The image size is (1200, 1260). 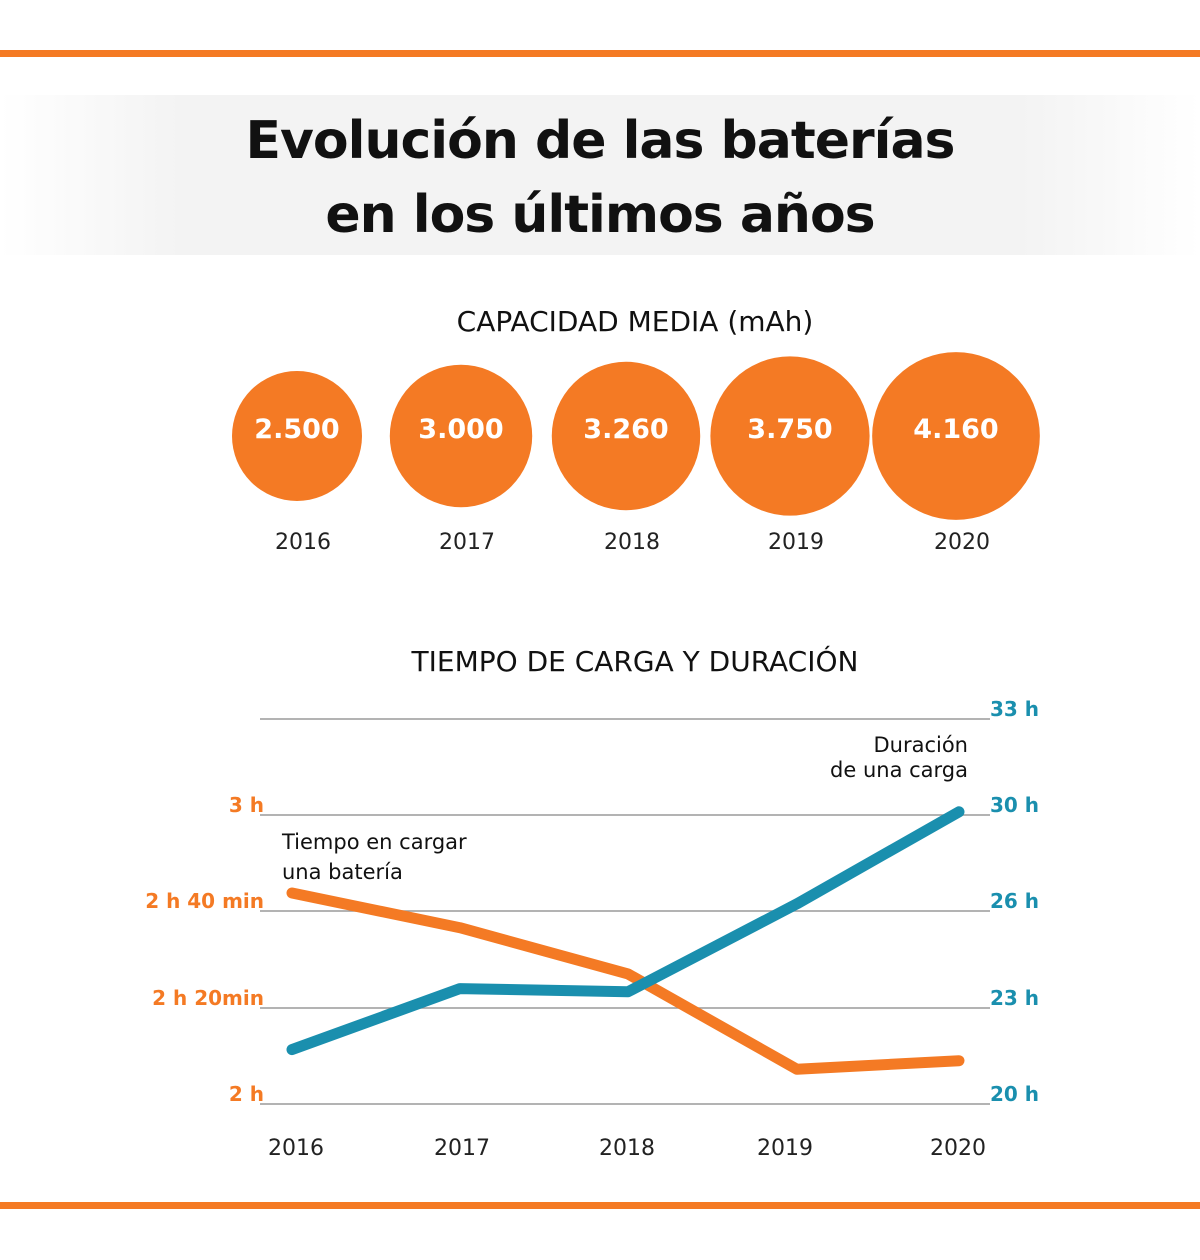 I want to click on x-axis-year-label: 2018, so click(x=627, y=1148).